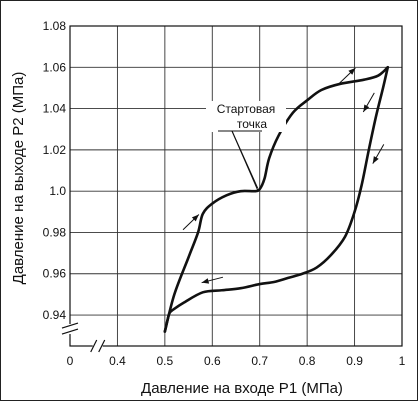  I want to click on x-tick-label: 0.7, so click(259, 361).